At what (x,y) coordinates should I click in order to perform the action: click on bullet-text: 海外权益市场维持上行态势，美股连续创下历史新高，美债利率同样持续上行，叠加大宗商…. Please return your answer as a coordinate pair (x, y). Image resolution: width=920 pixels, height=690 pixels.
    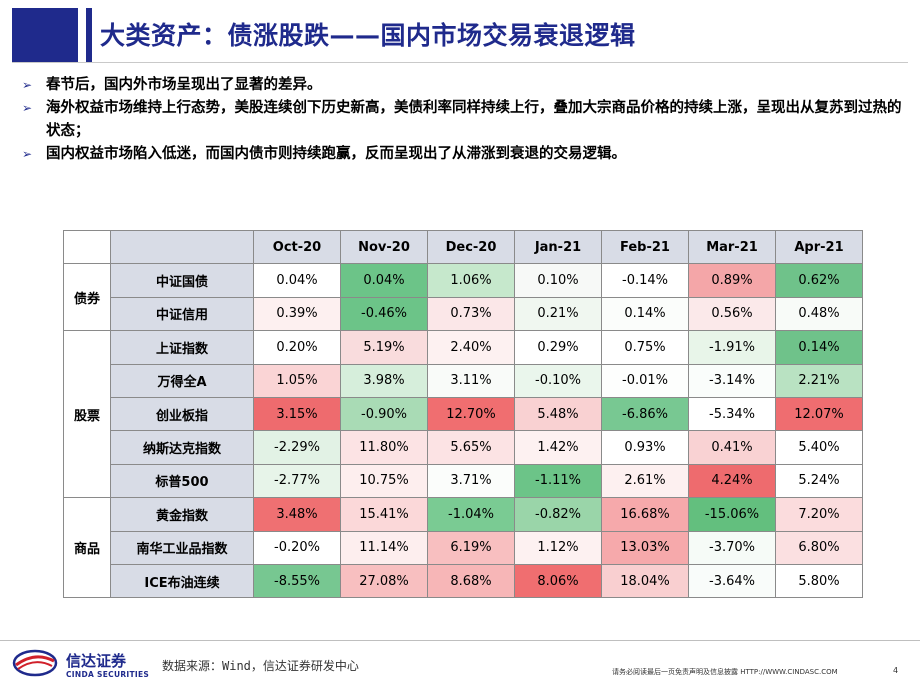
    Looking at the image, I should click on (474, 119).